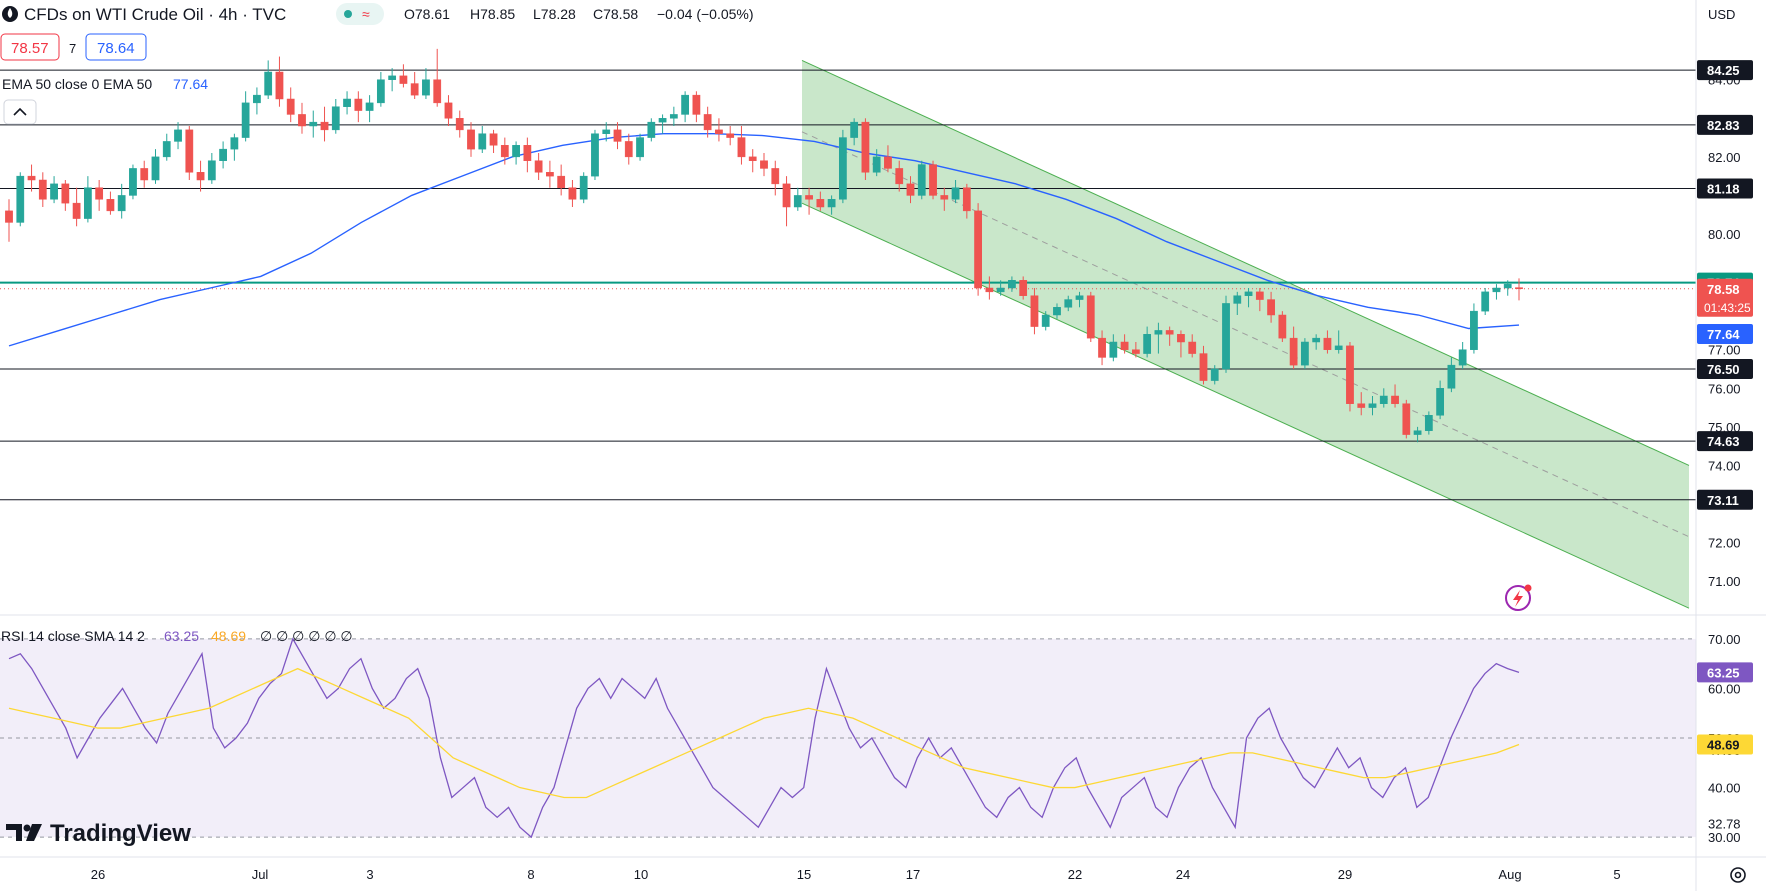 The width and height of the screenshot is (1766, 891). Describe the element at coordinates (1738, 875) in the screenshot. I see `settings-gear-icon` at that location.